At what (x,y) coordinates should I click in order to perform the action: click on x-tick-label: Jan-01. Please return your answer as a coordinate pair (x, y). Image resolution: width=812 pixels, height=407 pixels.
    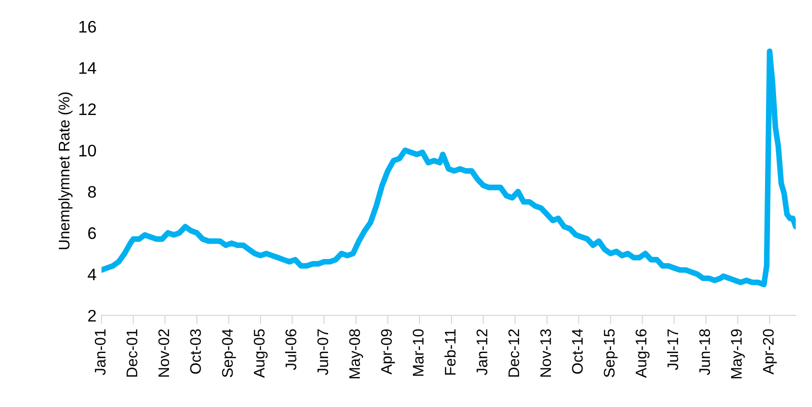
    Looking at the image, I should click on (100, 352).